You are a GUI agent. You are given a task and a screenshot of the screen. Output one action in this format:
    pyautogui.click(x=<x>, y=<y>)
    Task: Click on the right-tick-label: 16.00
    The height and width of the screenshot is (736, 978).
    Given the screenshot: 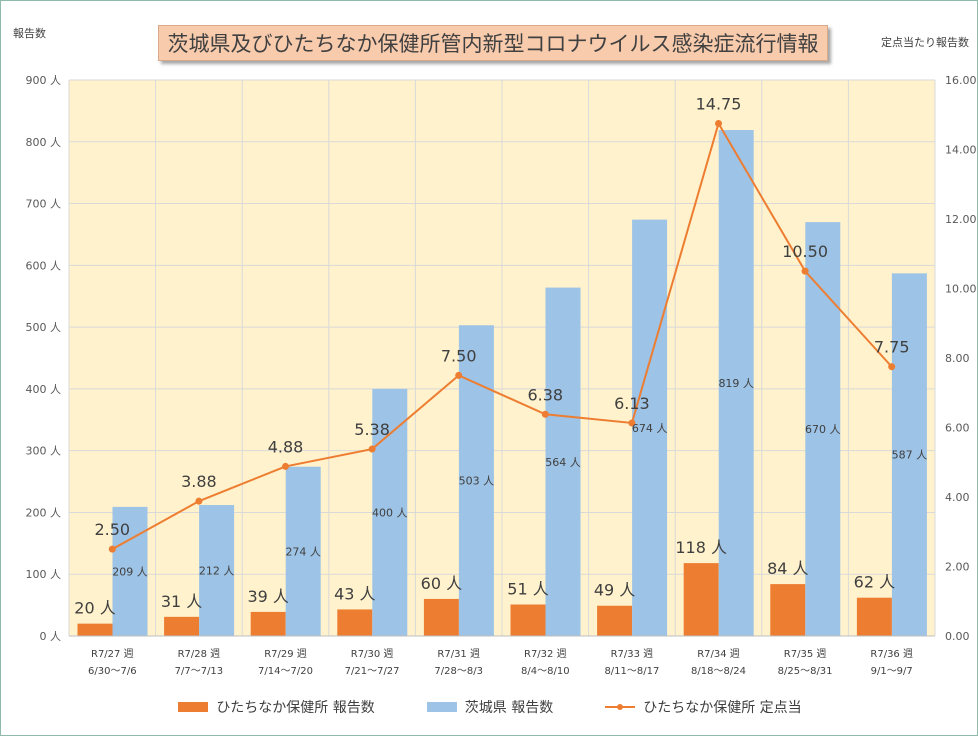 What is the action you would take?
    pyautogui.click(x=961, y=80)
    